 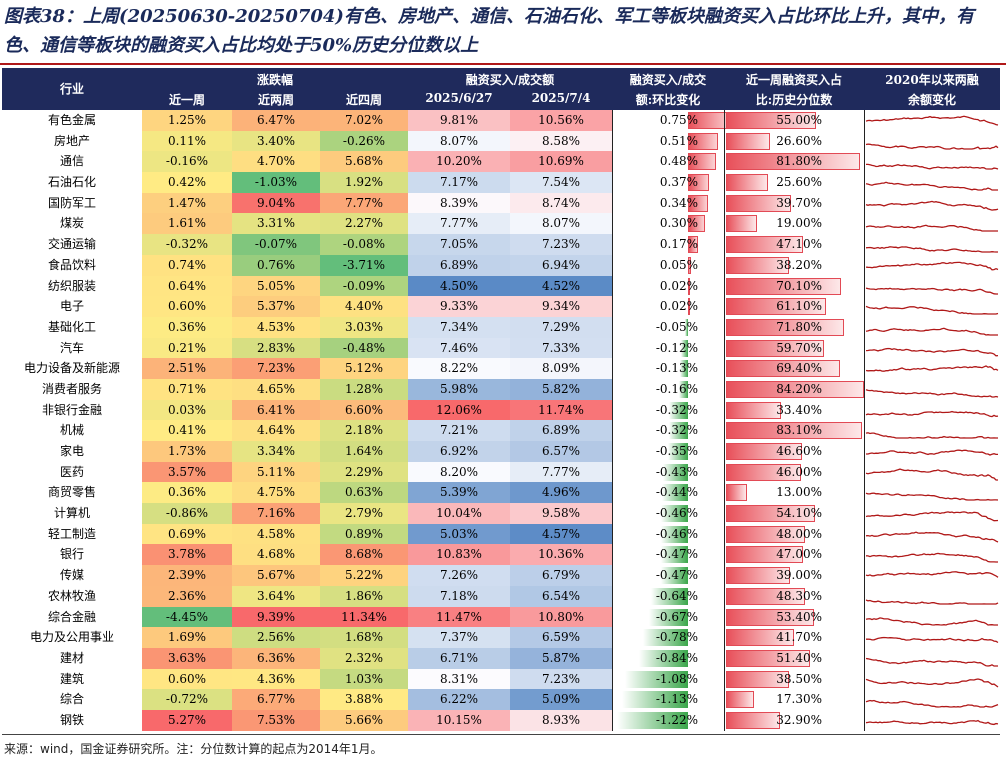 I want to click on chg-value: -0.46%, so click(x=676, y=513).